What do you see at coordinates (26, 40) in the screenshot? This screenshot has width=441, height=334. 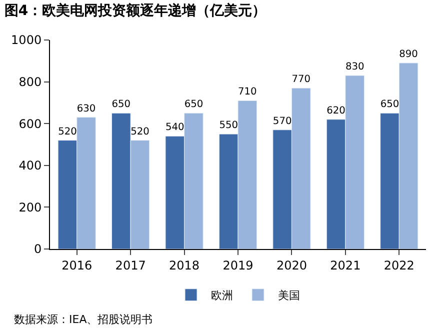 I see `y-tick-label: 1000` at bounding box center [26, 40].